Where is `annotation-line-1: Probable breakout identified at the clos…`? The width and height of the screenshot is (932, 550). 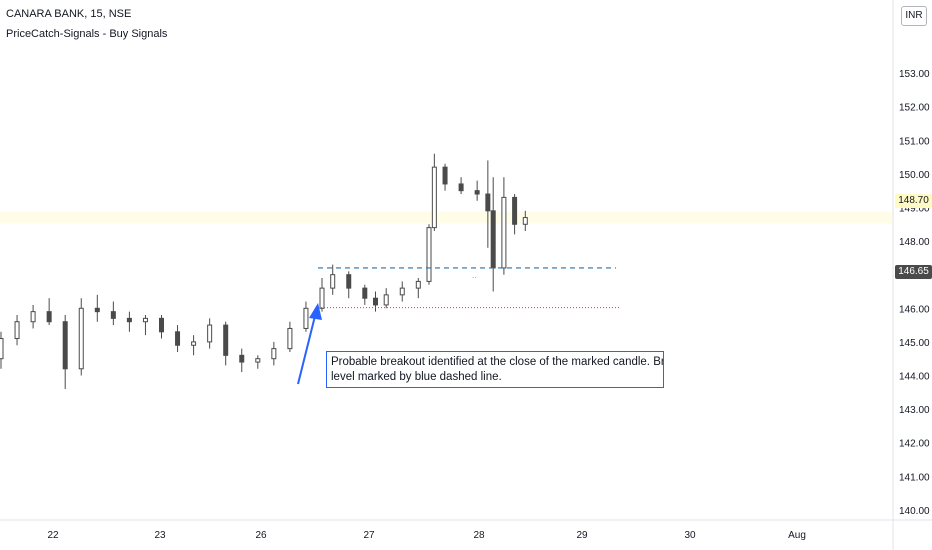 annotation-line-1: Probable breakout identified at the clos… is located at coordinates (497, 362).